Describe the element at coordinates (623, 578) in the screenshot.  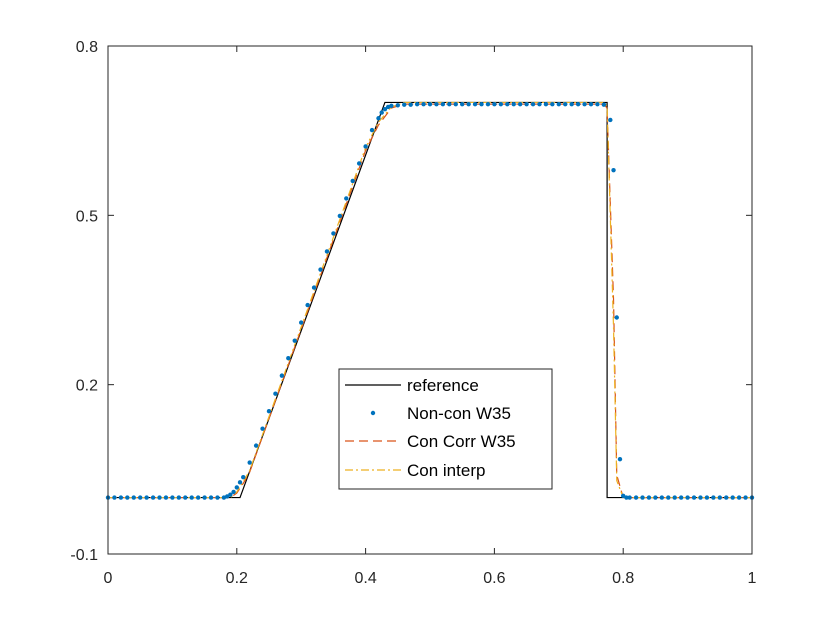
I see `x-tick-label: 0.8` at that location.